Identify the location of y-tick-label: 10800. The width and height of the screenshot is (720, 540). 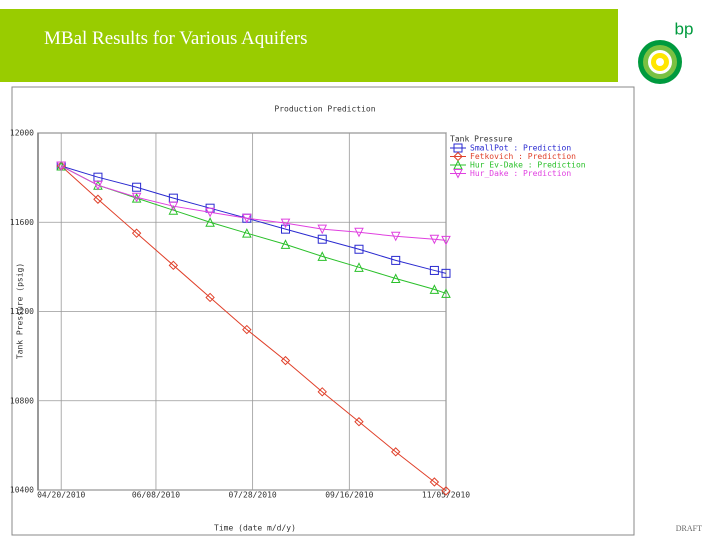
(22, 400).